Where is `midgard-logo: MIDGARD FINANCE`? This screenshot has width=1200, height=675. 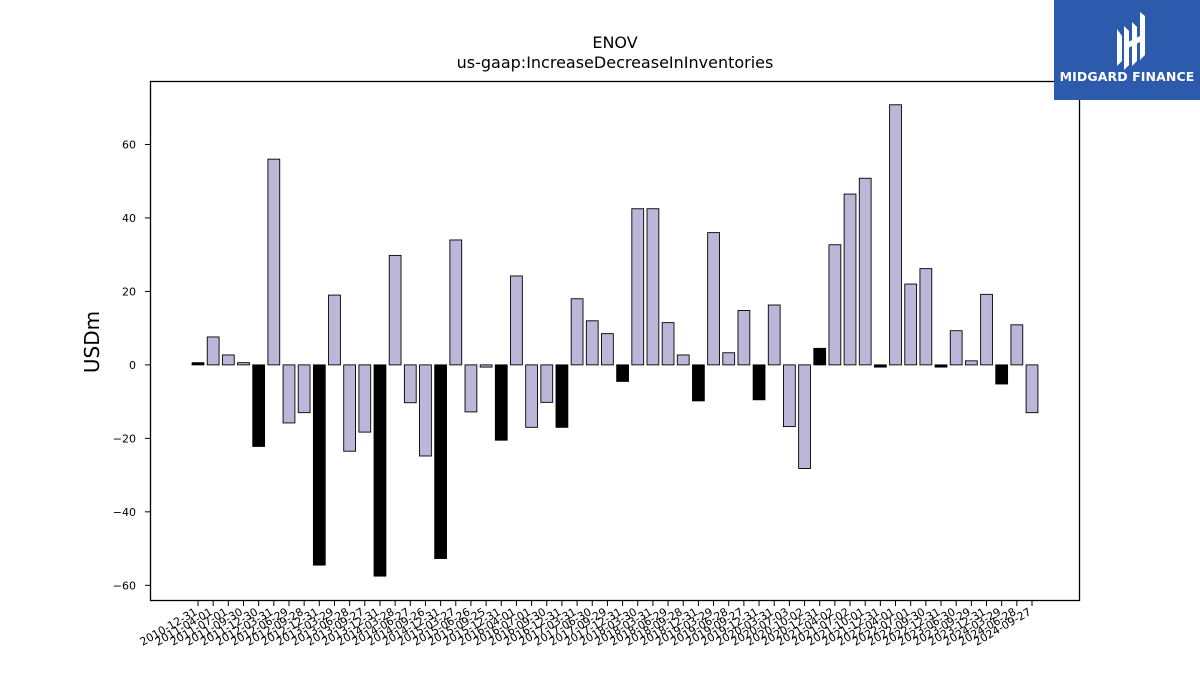 midgard-logo: MIDGARD FINANCE is located at coordinates (1127, 50).